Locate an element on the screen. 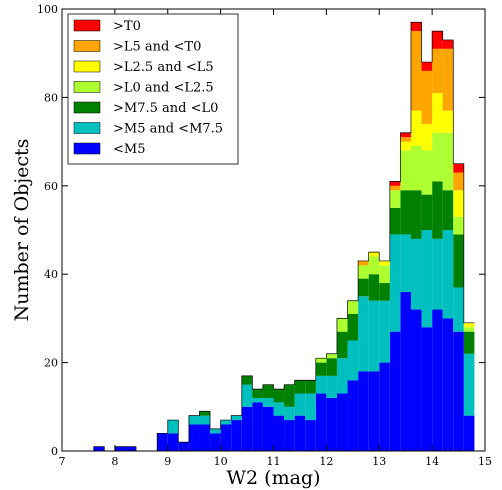  y-axis-label: Number of Objects is located at coordinates (22, 230).